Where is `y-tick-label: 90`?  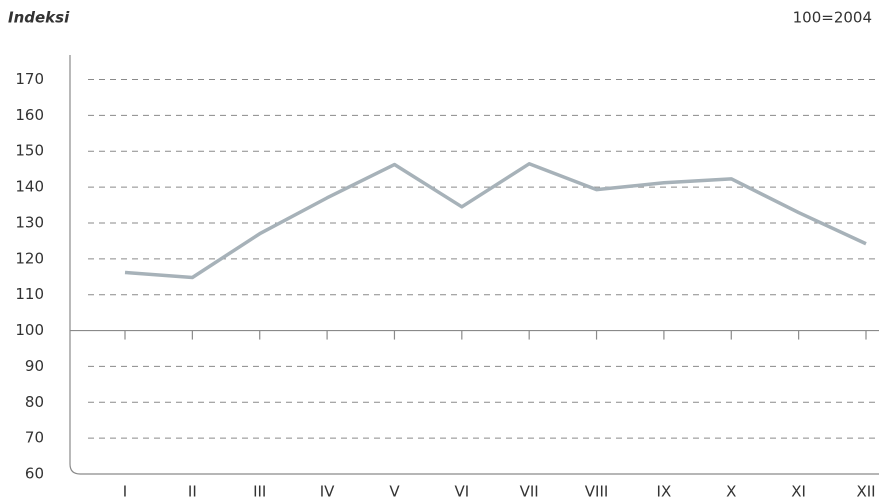 y-tick-label: 90 is located at coordinates (34, 366).